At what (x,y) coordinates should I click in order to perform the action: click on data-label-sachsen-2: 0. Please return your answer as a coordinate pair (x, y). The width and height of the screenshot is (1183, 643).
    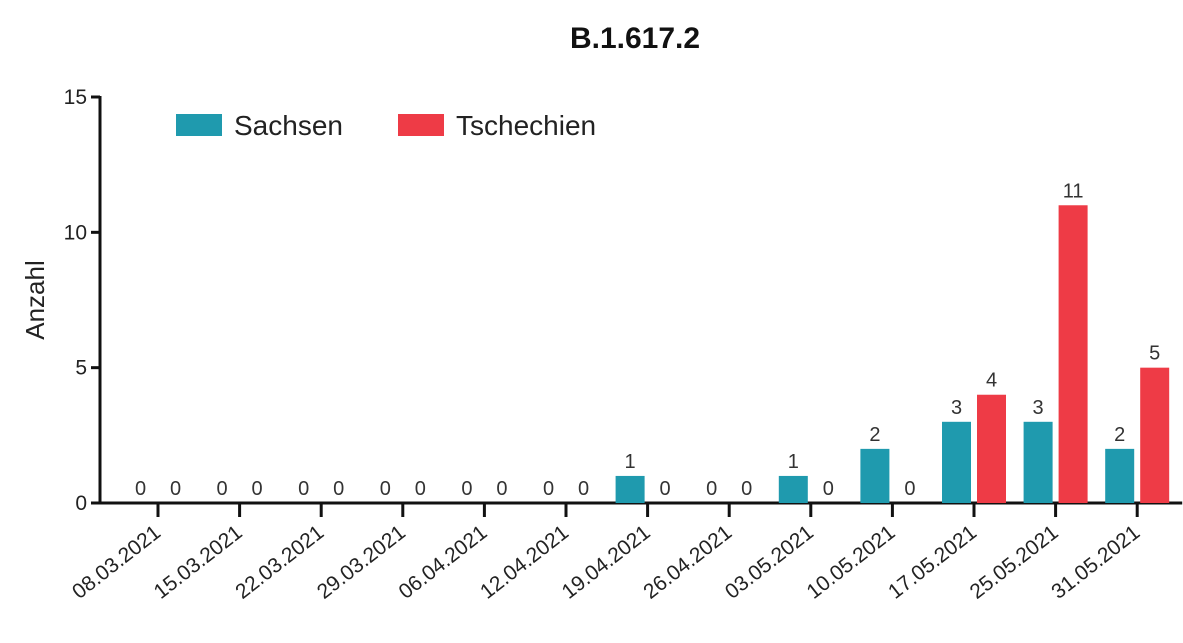
    Looking at the image, I should click on (303, 489).